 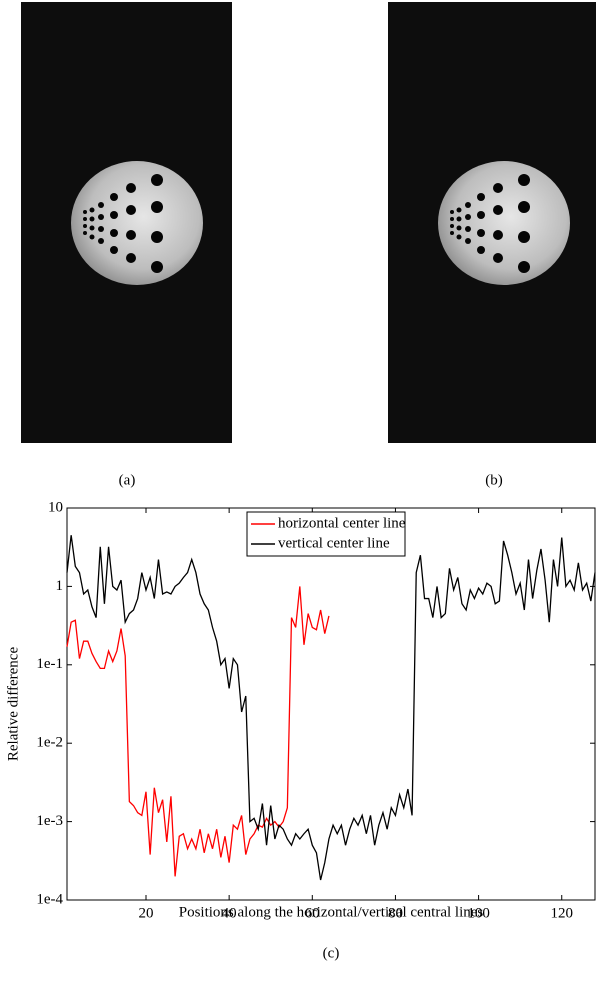 What do you see at coordinates (13, 704) in the screenshot?
I see `y-axis-label: Relative difference` at bounding box center [13, 704].